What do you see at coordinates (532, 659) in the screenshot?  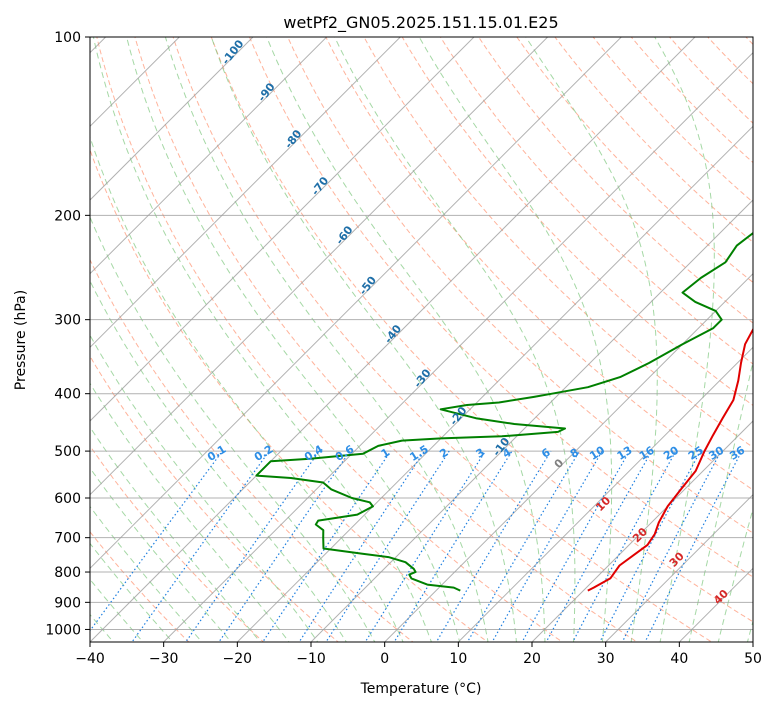 I see `x-tick-label: 20` at bounding box center [532, 659].